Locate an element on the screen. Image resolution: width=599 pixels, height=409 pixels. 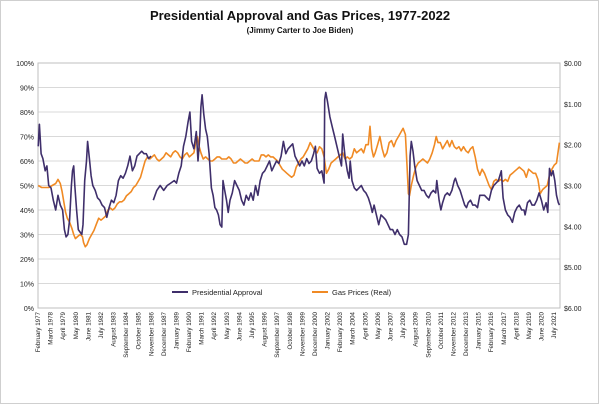
x-tick-label: December 1987 is located at coordinates (164, 333).